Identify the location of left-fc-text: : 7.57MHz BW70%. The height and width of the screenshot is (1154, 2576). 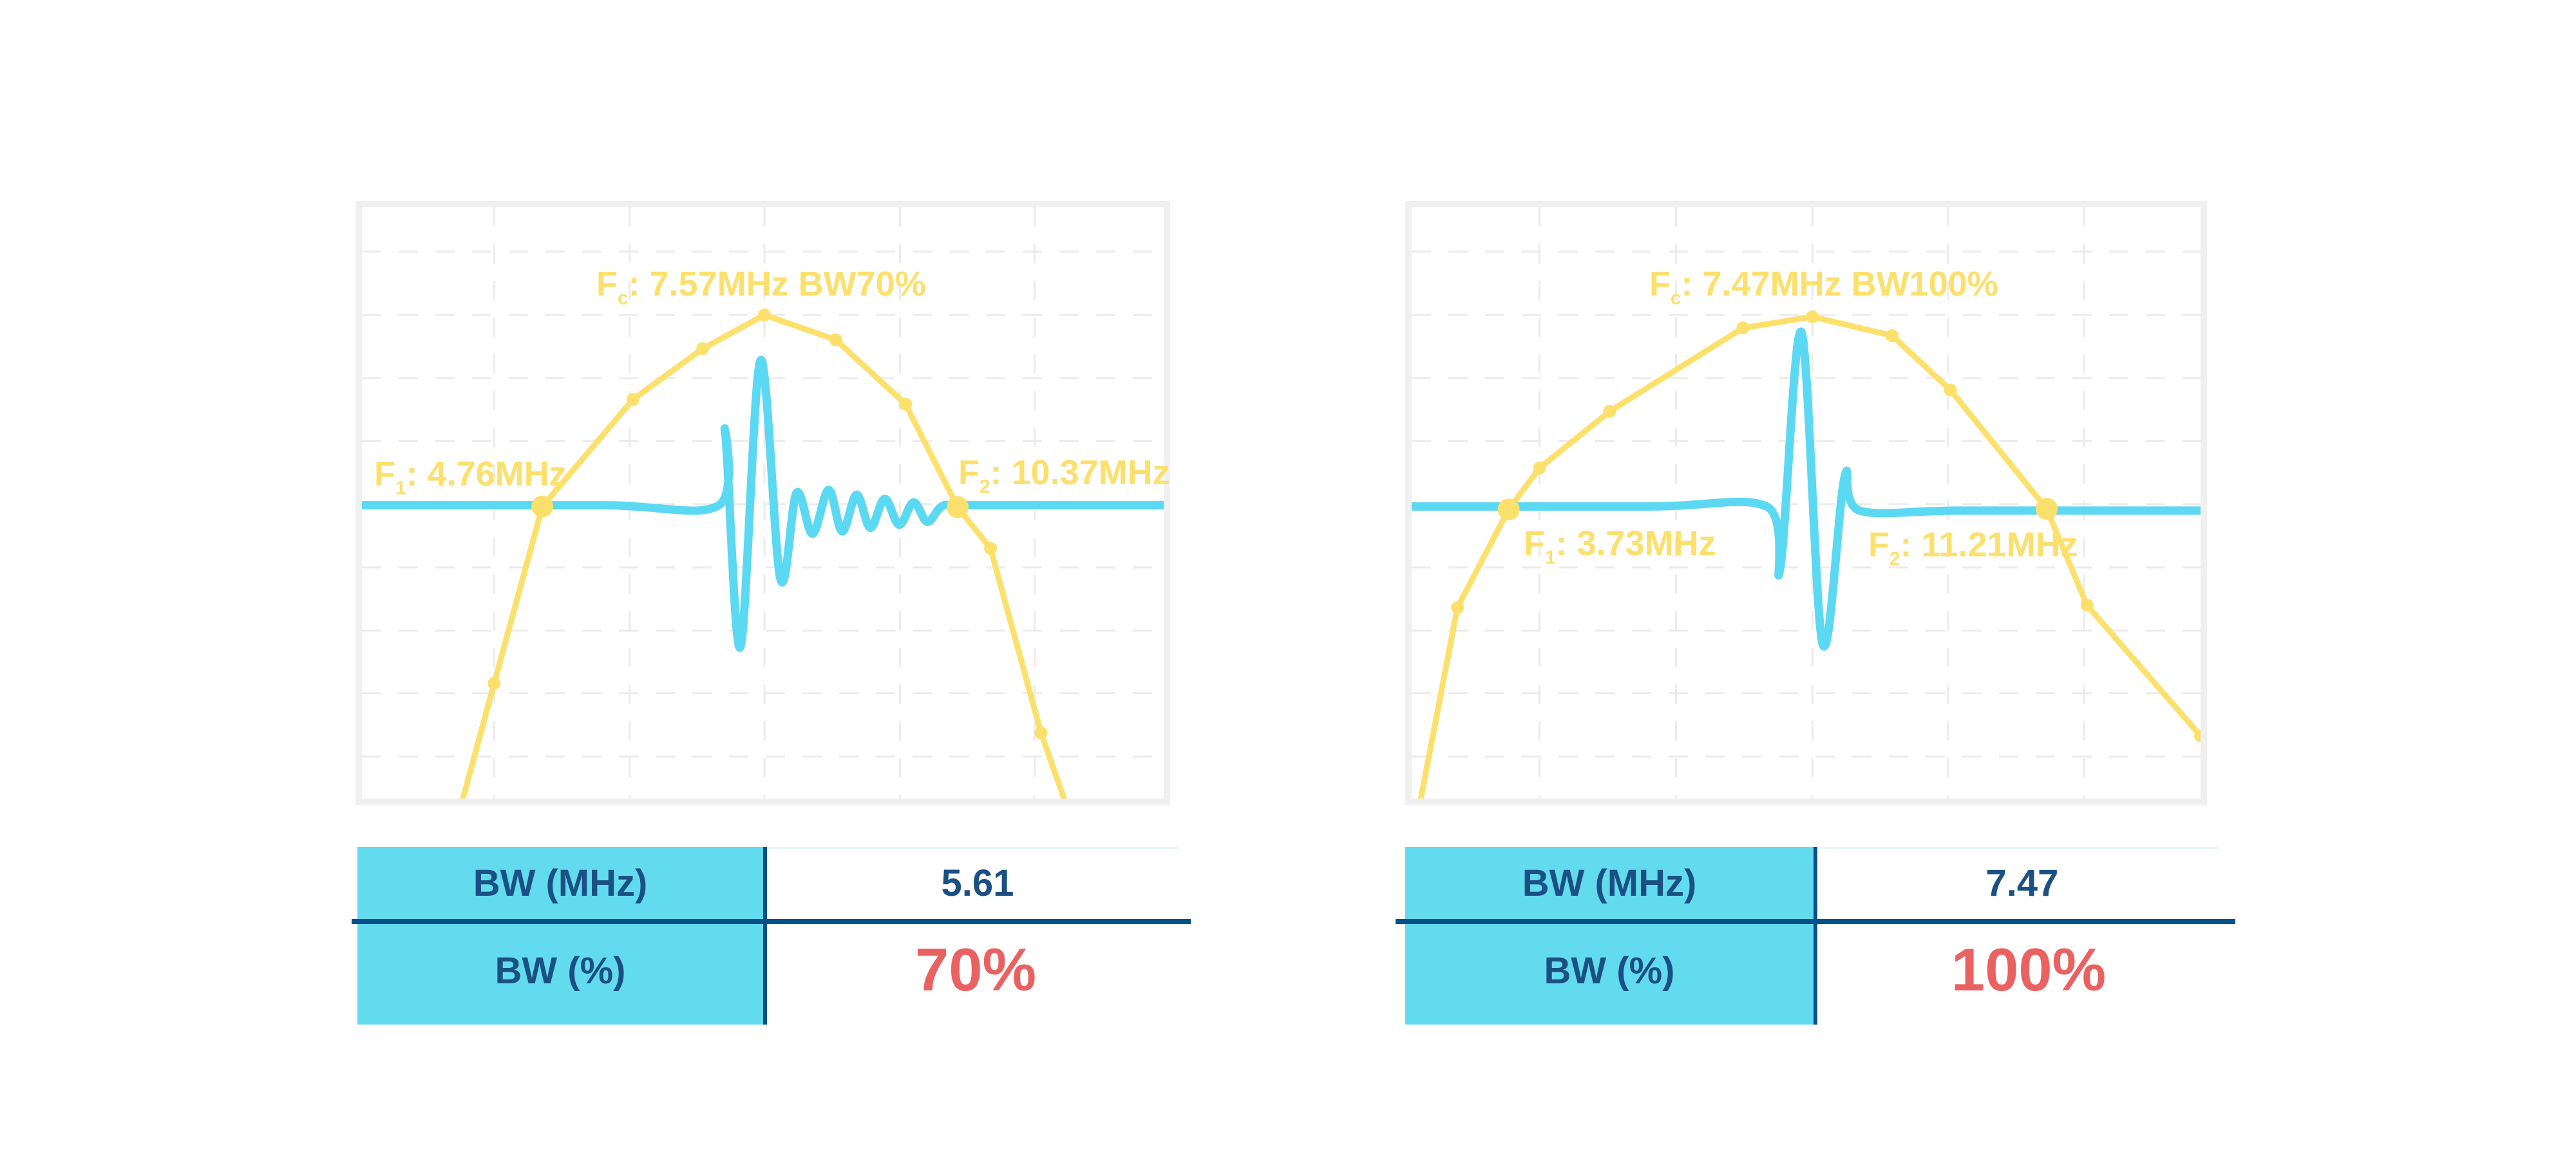
(777, 283).